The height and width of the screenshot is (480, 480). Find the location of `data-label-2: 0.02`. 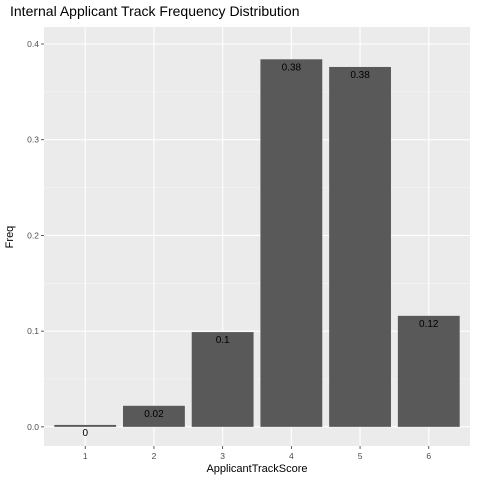

data-label-2: 0.02 is located at coordinates (154, 414).